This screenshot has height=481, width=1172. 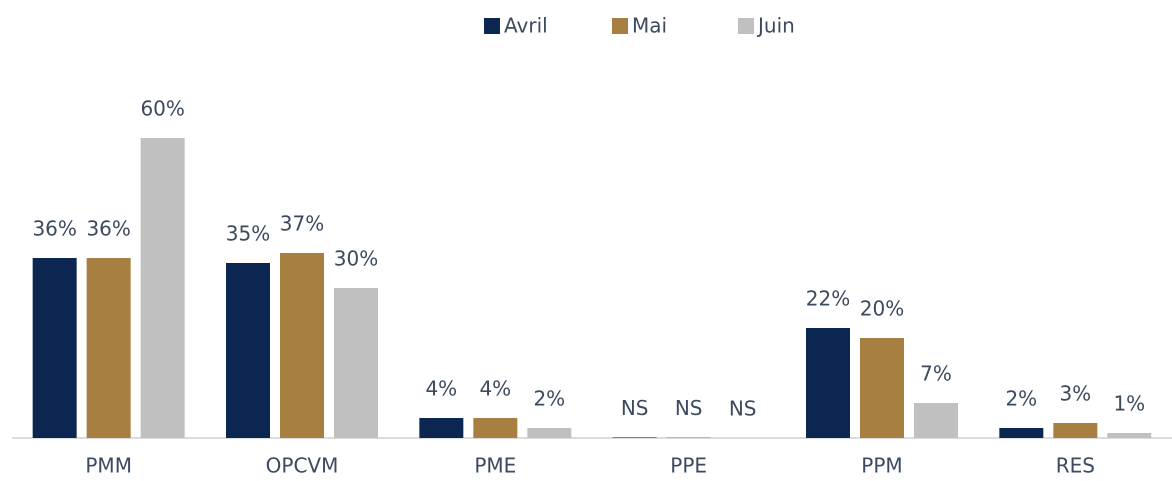 I want to click on x-tick-label: PMM, so click(x=108, y=466).